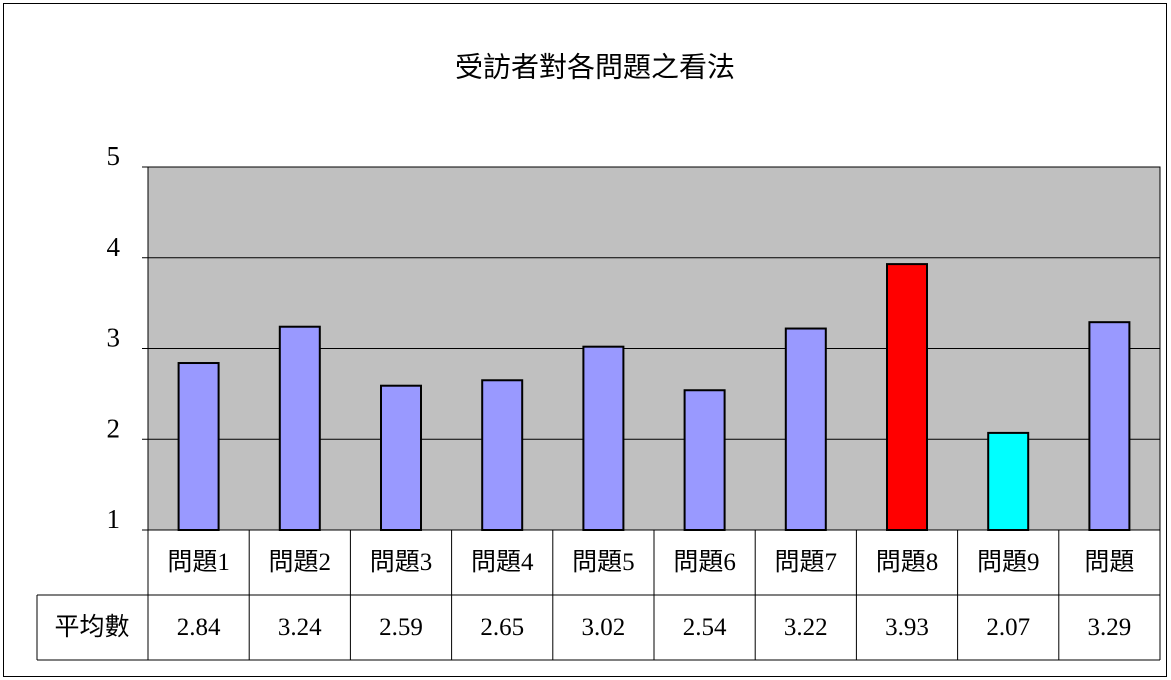 This screenshot has width=1171, height=680. What do you see at coordinates (91, 627) in the screenshot?
I see `table-row-label: 平均數` at bounding box center [91, 627].